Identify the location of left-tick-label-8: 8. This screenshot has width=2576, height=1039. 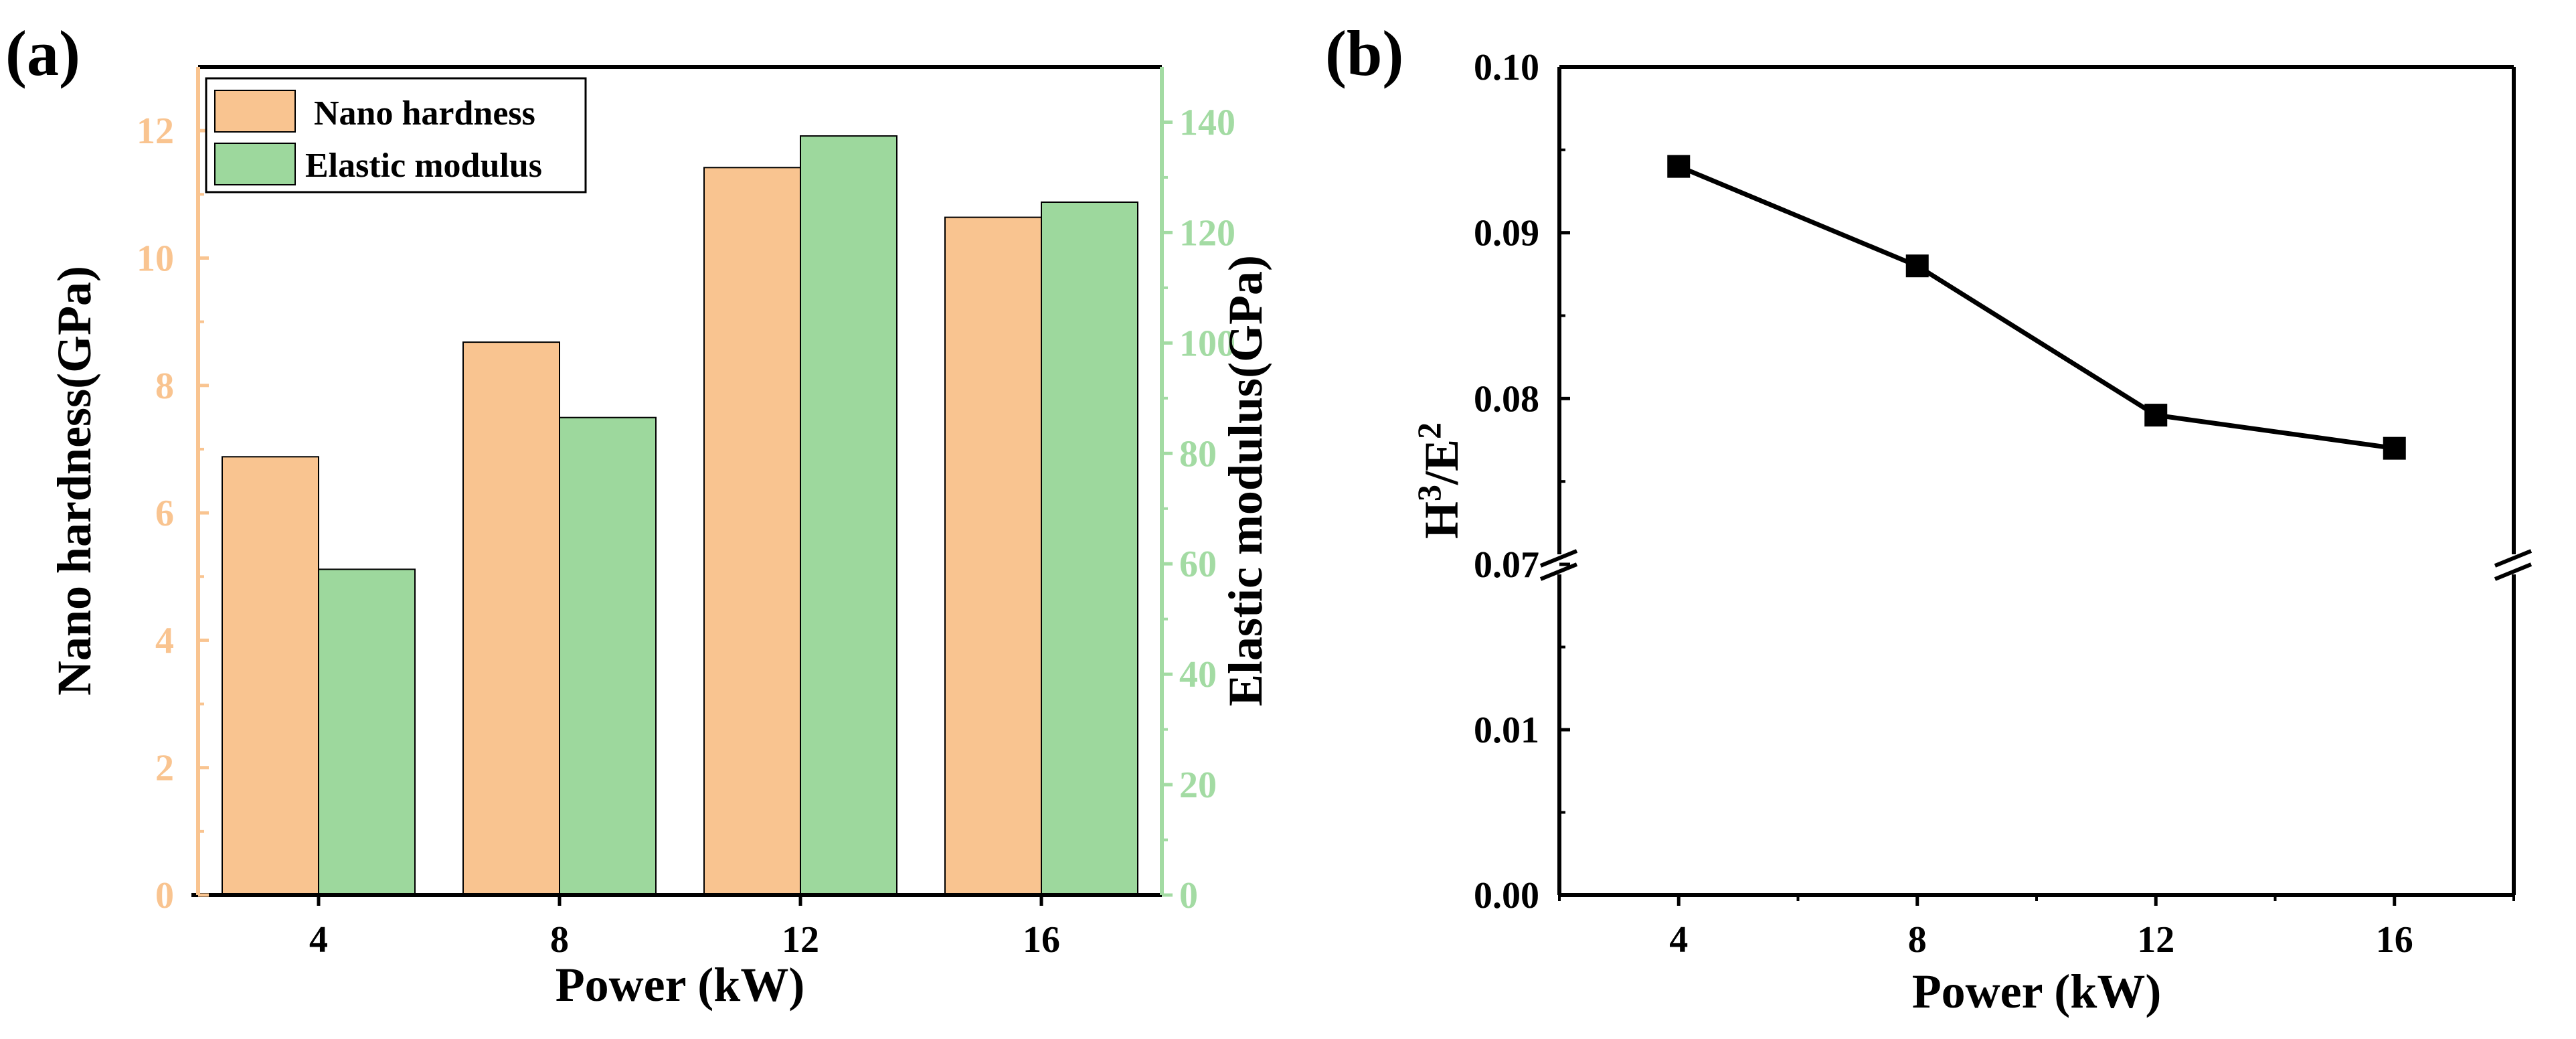
(164, 387).